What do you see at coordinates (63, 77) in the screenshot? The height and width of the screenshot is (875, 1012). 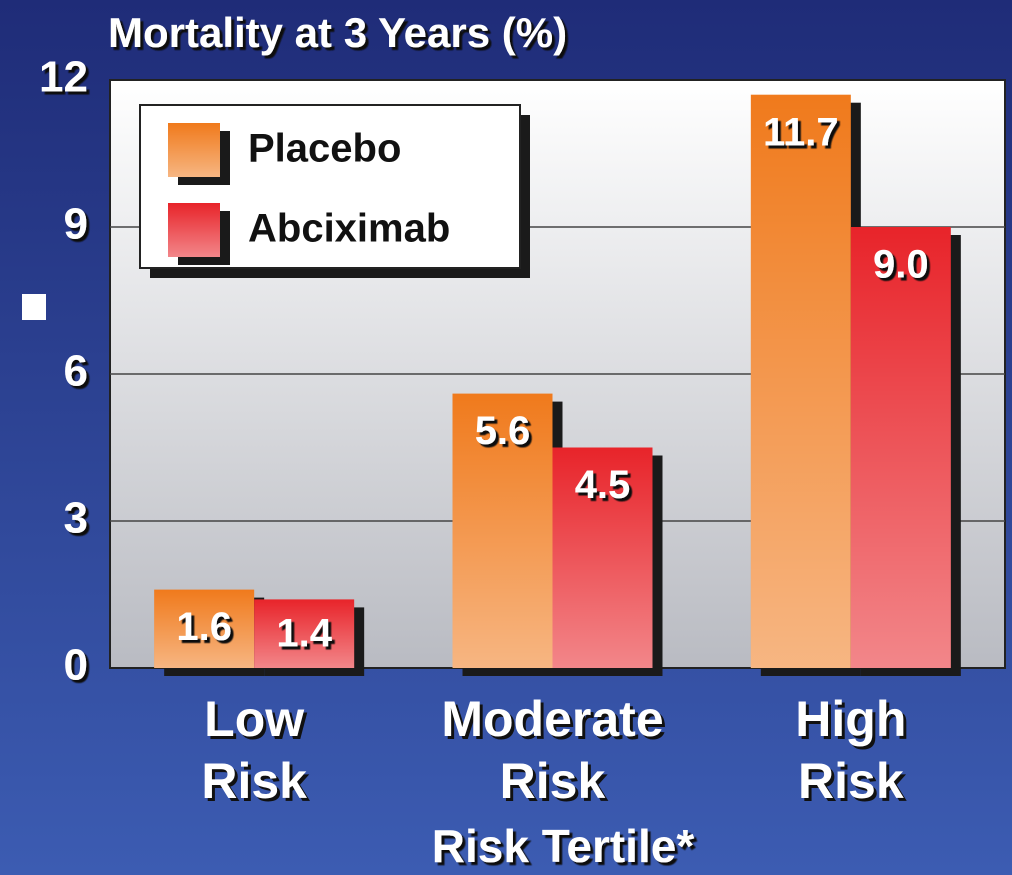 I see `y-tick-label: 12` at bounding box center [63, 77].